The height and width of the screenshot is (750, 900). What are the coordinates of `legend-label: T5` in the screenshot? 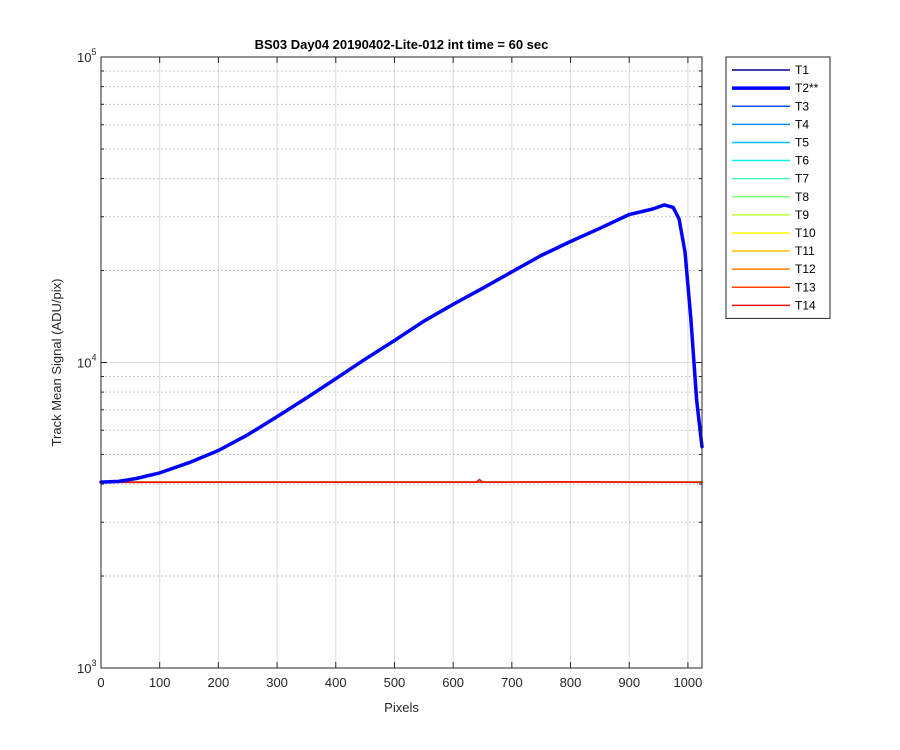 It's located at (802, 142).